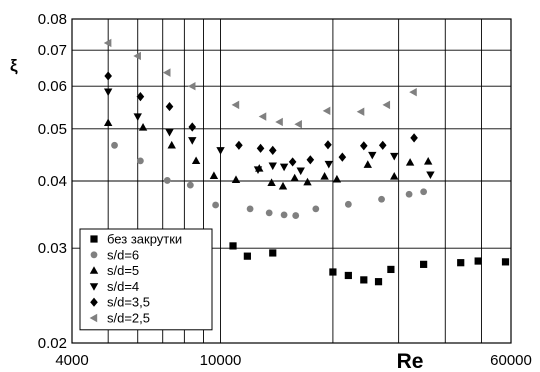 This screenshot has height=372, width=540. What do you see at coordinates (71, 360) in the screenshot?
I see `x-tick-label: 4000` at bounding box center [71, 360].